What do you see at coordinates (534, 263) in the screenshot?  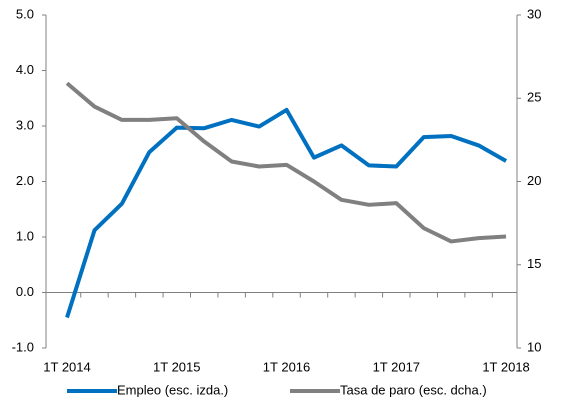 I see `y2-tick-label: 15` at bounding box center [534, 263].